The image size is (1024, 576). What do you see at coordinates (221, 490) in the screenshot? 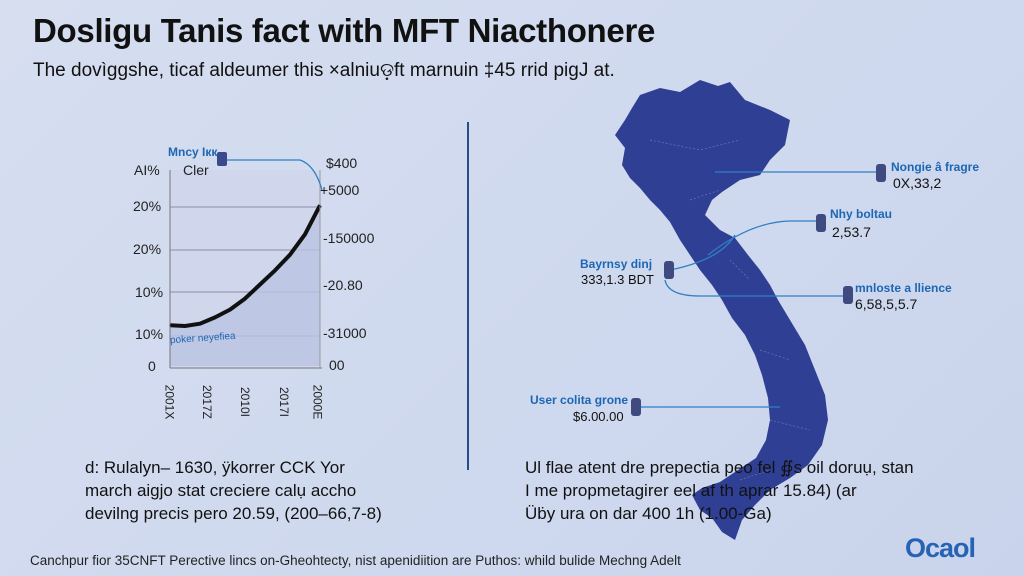
I see `note-line: march aigjo stat creciere calụ accho` at bounding box center [221, 490].